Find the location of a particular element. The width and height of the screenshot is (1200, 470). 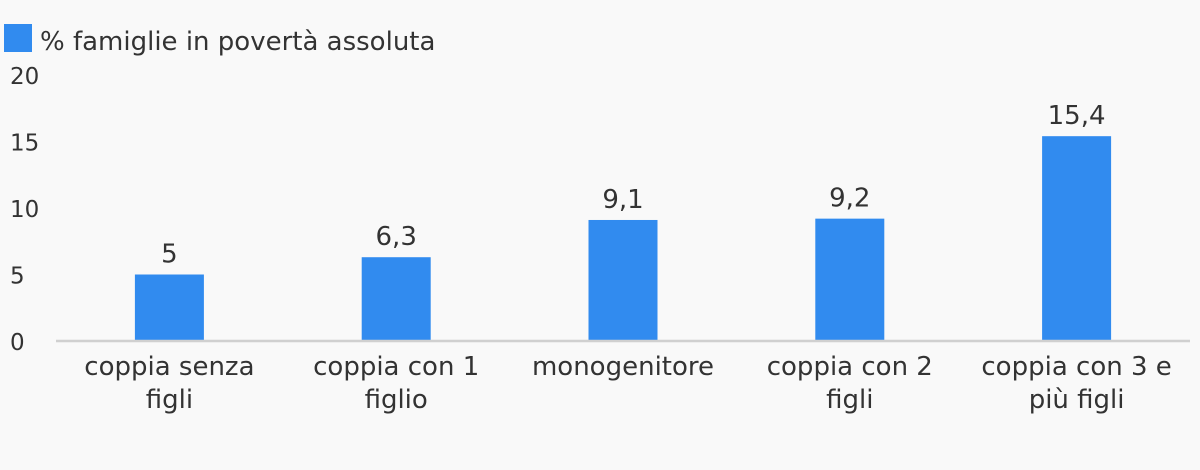

x-tick-label: coppia senza is located at coordinates (169, 367).